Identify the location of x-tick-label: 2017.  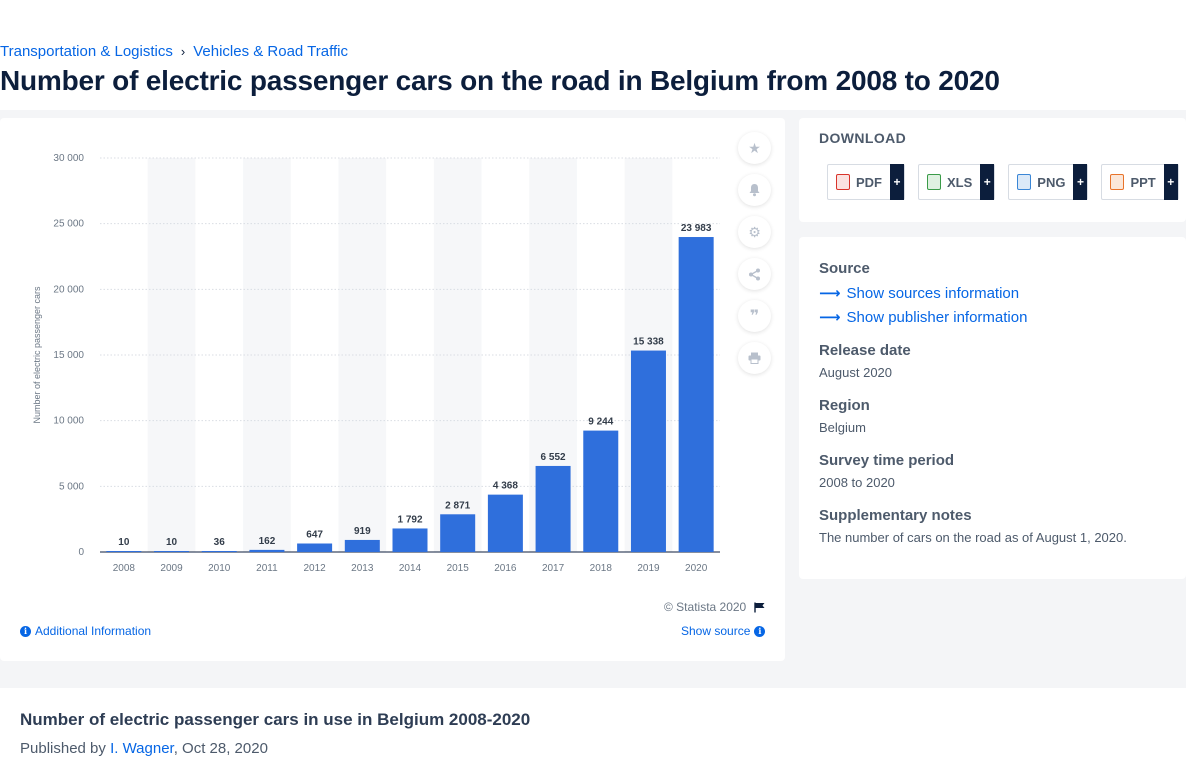
(553, 568).